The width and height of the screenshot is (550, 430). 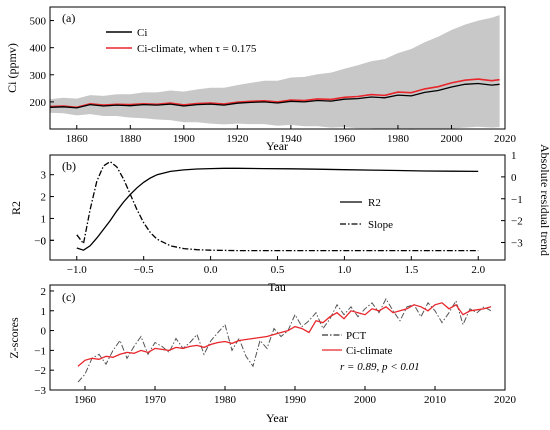 What do you see at coordinates (16, 208) in the screenshot?
I see `panel-b-y-axis-label: R2` at bounding box center [16, 208].